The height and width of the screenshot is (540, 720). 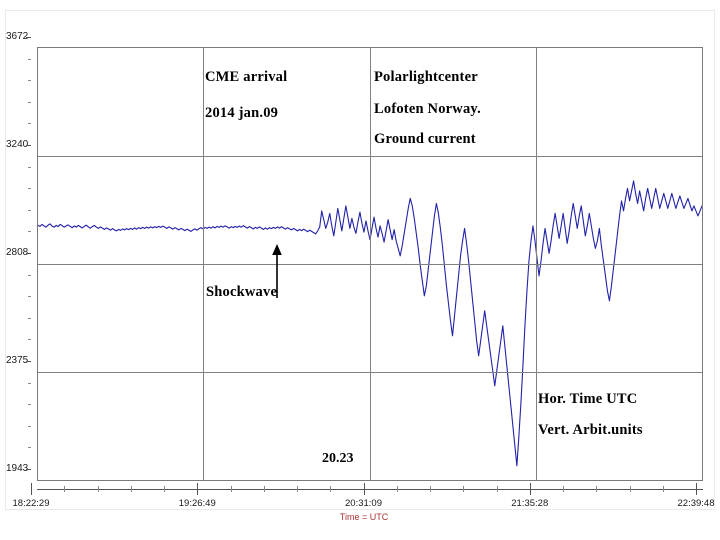 I want to click on shockwave-arrow-icon, so click(x=277, y=271).